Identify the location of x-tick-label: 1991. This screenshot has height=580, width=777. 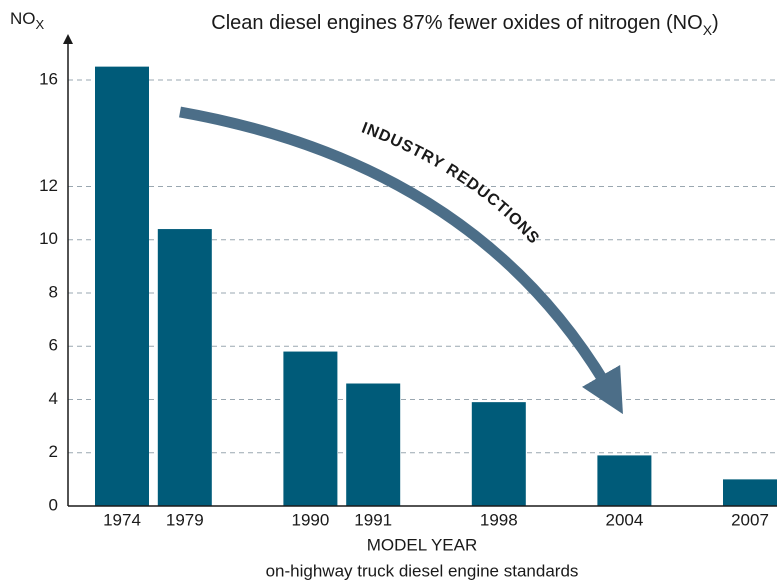
(373, 519).